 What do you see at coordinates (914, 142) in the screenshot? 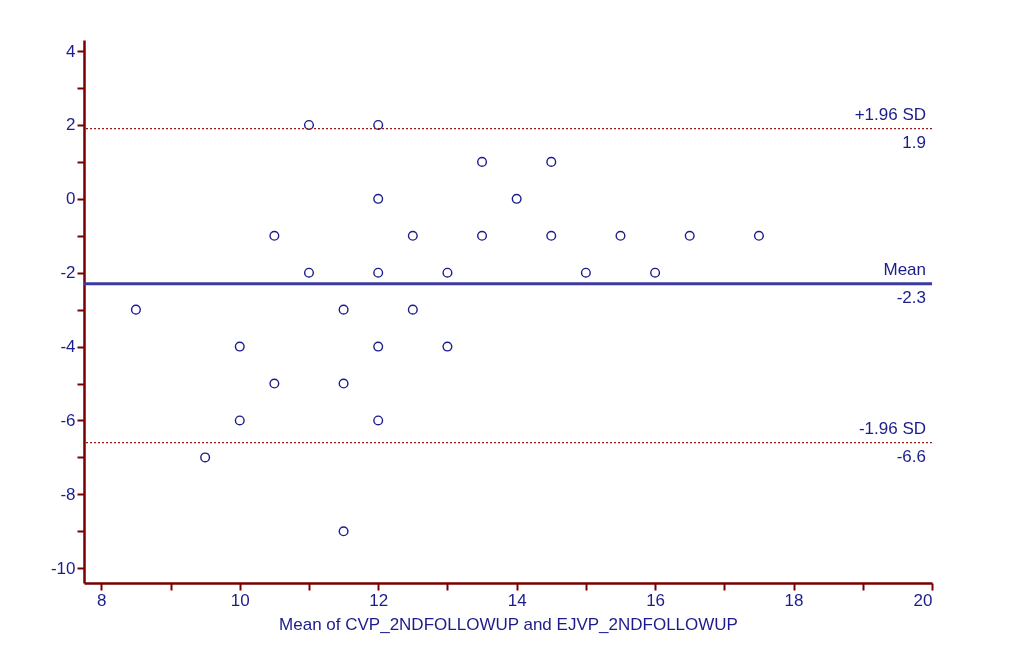
I see `annotation: 1.9` at bounding box center [914, 142].